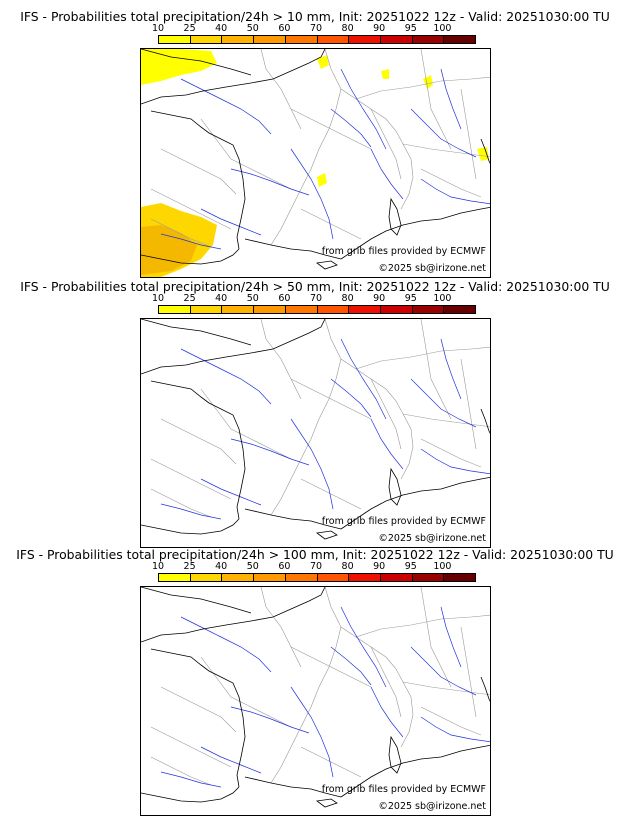  Describe the element at coordinates (403, 789) in the screenshot. I see `credit-source: from grib files provided by ECMWF` at that location.